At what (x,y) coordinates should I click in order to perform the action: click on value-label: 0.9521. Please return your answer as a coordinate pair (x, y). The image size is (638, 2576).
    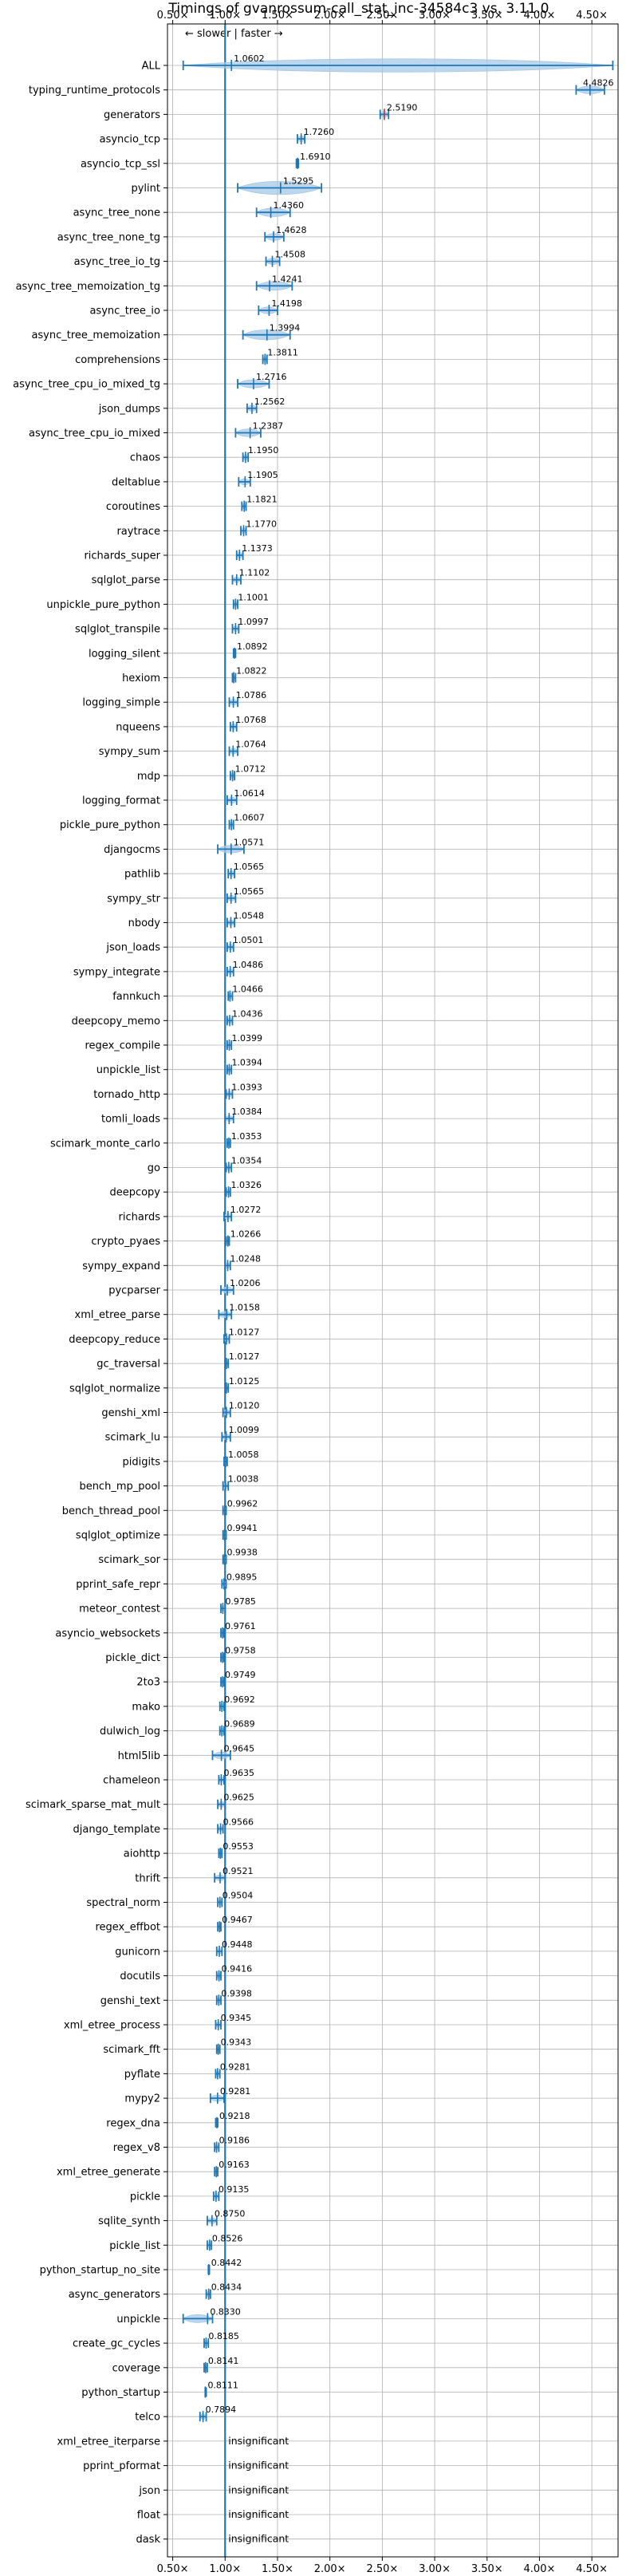
    Looking at the image, I should click on (239, 1871).